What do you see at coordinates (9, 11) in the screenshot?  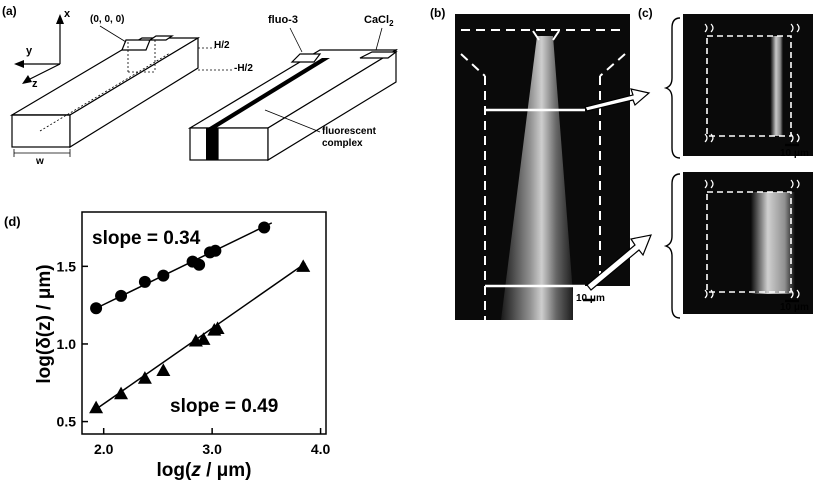 I see `panel-a-label: (a)` at bounding box center [9, 11].